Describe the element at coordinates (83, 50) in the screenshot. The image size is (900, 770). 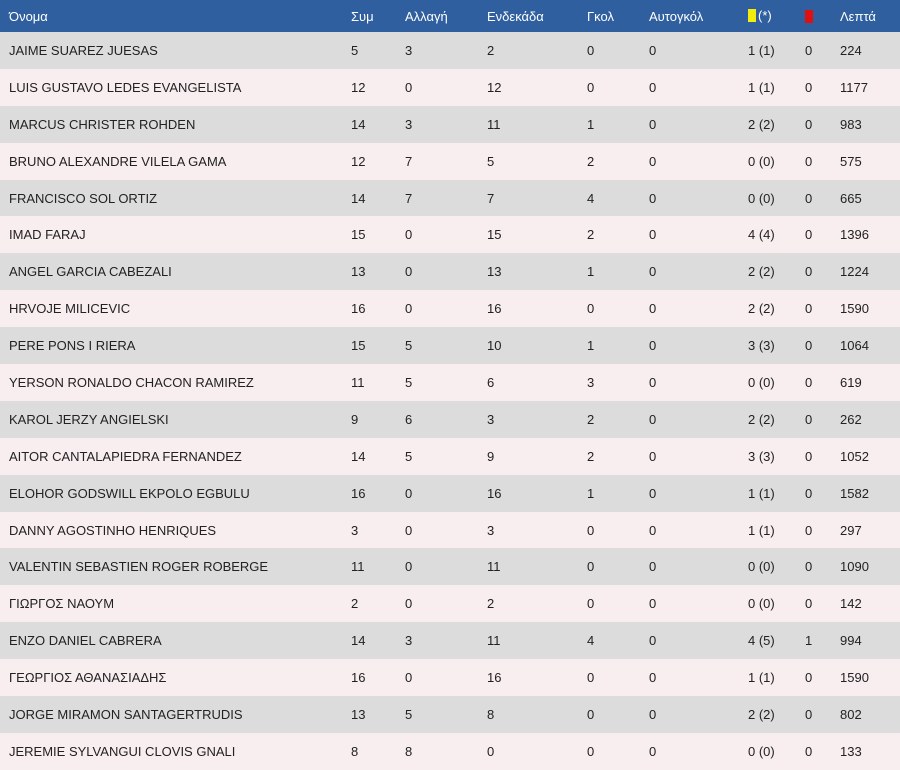
I see `player-name: JAIME SUAREZ JUESAS` at that location.